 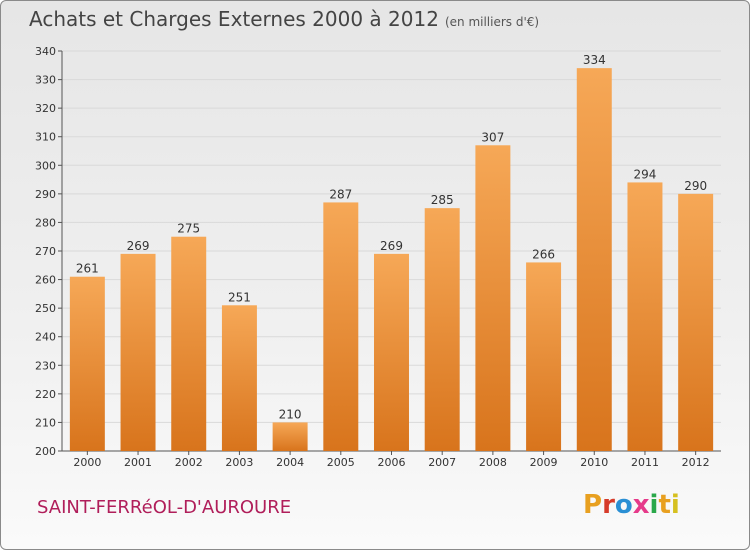 I want to click on y-tick-label: 220, so click(x=45, y=394).